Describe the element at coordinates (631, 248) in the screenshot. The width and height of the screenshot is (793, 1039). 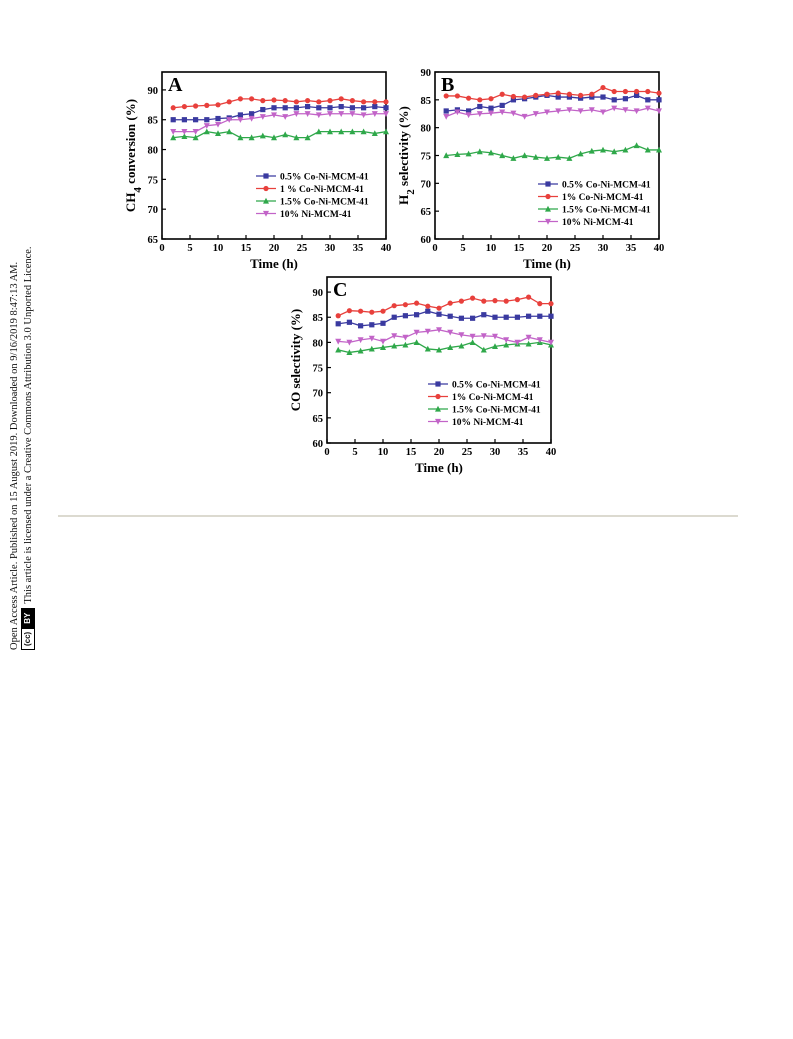
I see `x-tick-label: 35` at that location.